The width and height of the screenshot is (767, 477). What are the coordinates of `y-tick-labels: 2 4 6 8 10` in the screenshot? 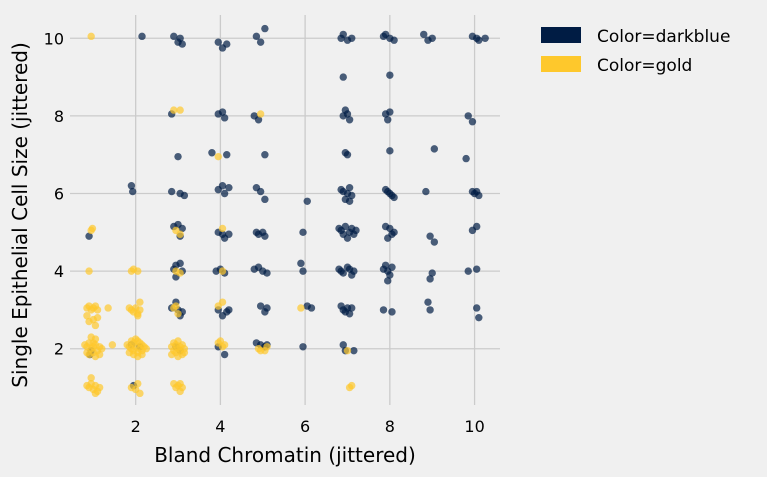 It's located at (54, 193).